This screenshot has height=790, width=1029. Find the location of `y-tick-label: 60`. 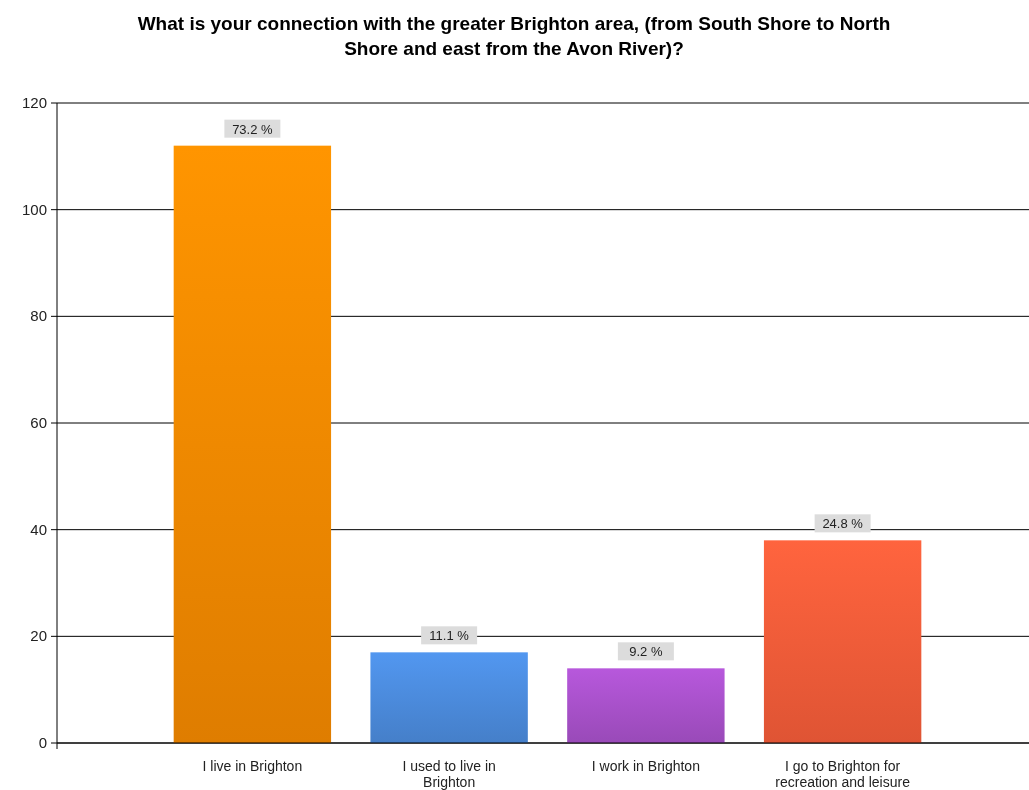

y-tick-label: 60 is located at coordinates (38, 422).